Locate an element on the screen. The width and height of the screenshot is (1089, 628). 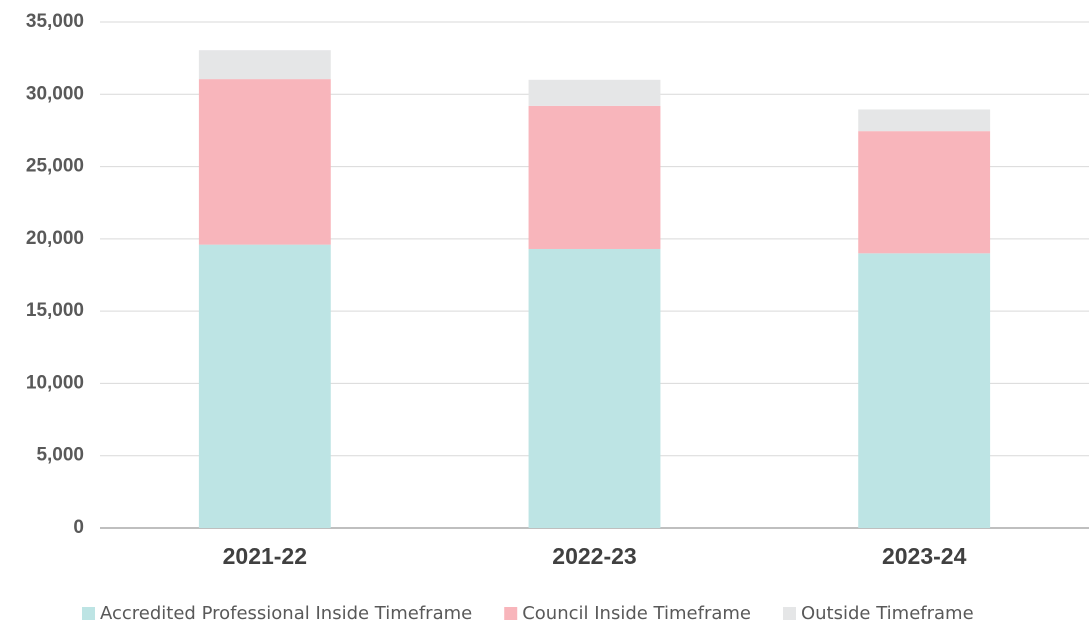
y-tick-label: 30,000 is located at coordinates (55, 93).